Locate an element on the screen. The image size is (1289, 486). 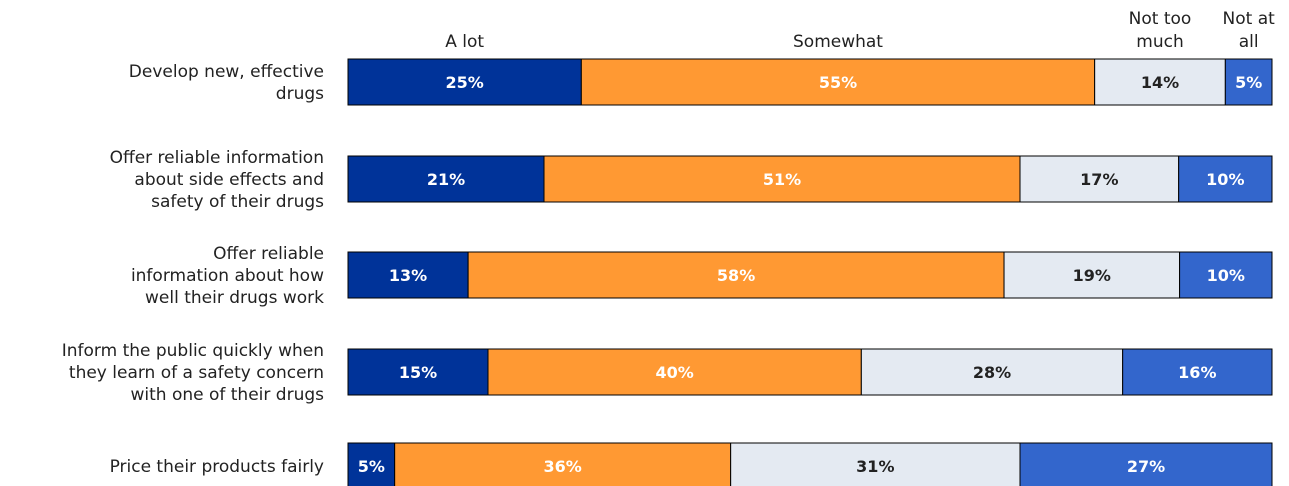
category-label-line: well their drugs work is located at coordinates (234, 298).